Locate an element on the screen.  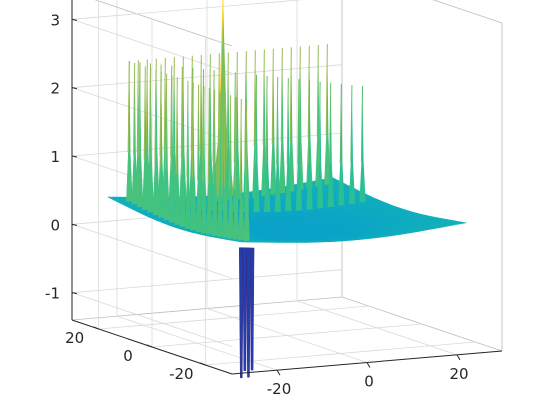
box-edge is located at coordinates (467, 12).